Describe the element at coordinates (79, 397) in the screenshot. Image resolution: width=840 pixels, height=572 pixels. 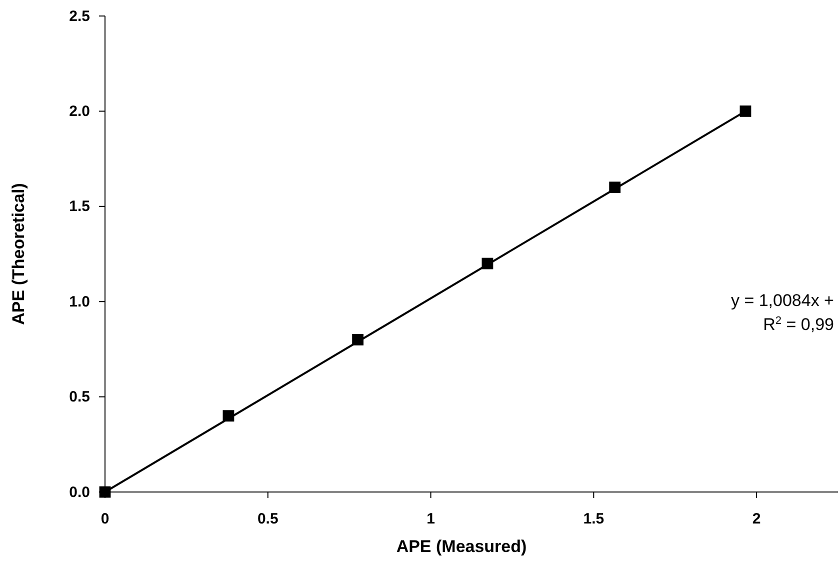
I see `y-tick-label: 0.5` at that location.